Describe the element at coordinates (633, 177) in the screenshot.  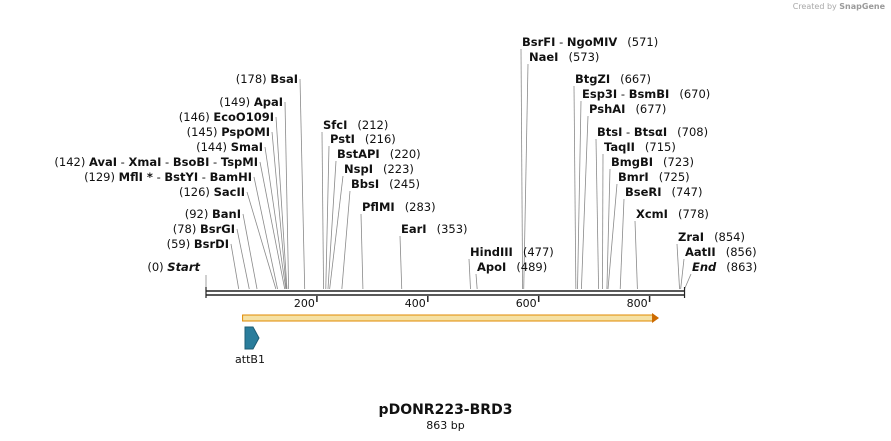
I see `enzyme-name-bmri: BmrI` at that location.